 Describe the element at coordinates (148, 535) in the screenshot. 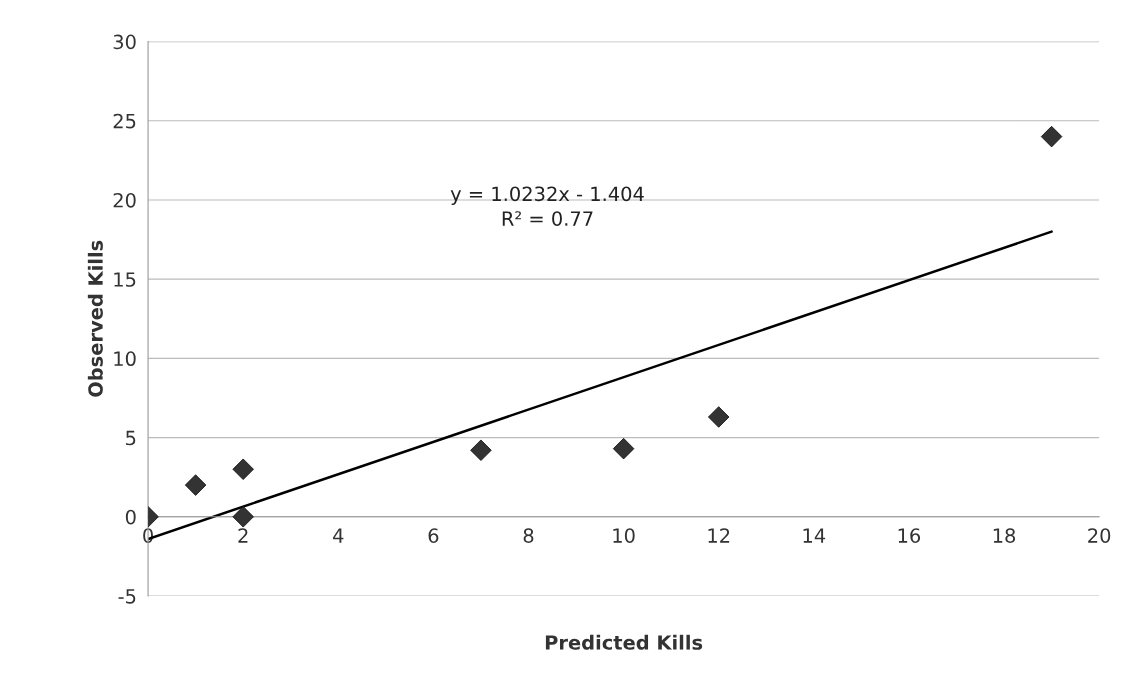

I see `x-tick-label: 0` at that location.